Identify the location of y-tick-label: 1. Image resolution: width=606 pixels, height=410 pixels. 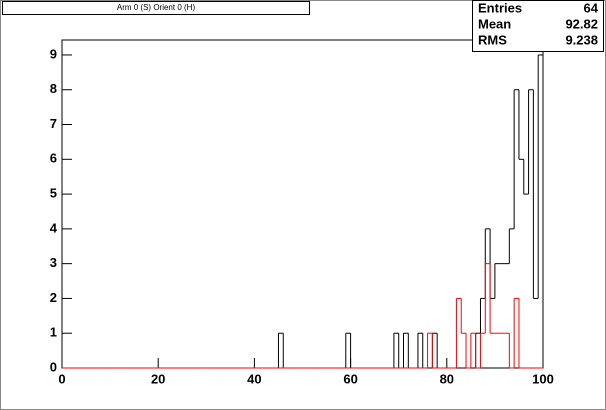
(53, 332).